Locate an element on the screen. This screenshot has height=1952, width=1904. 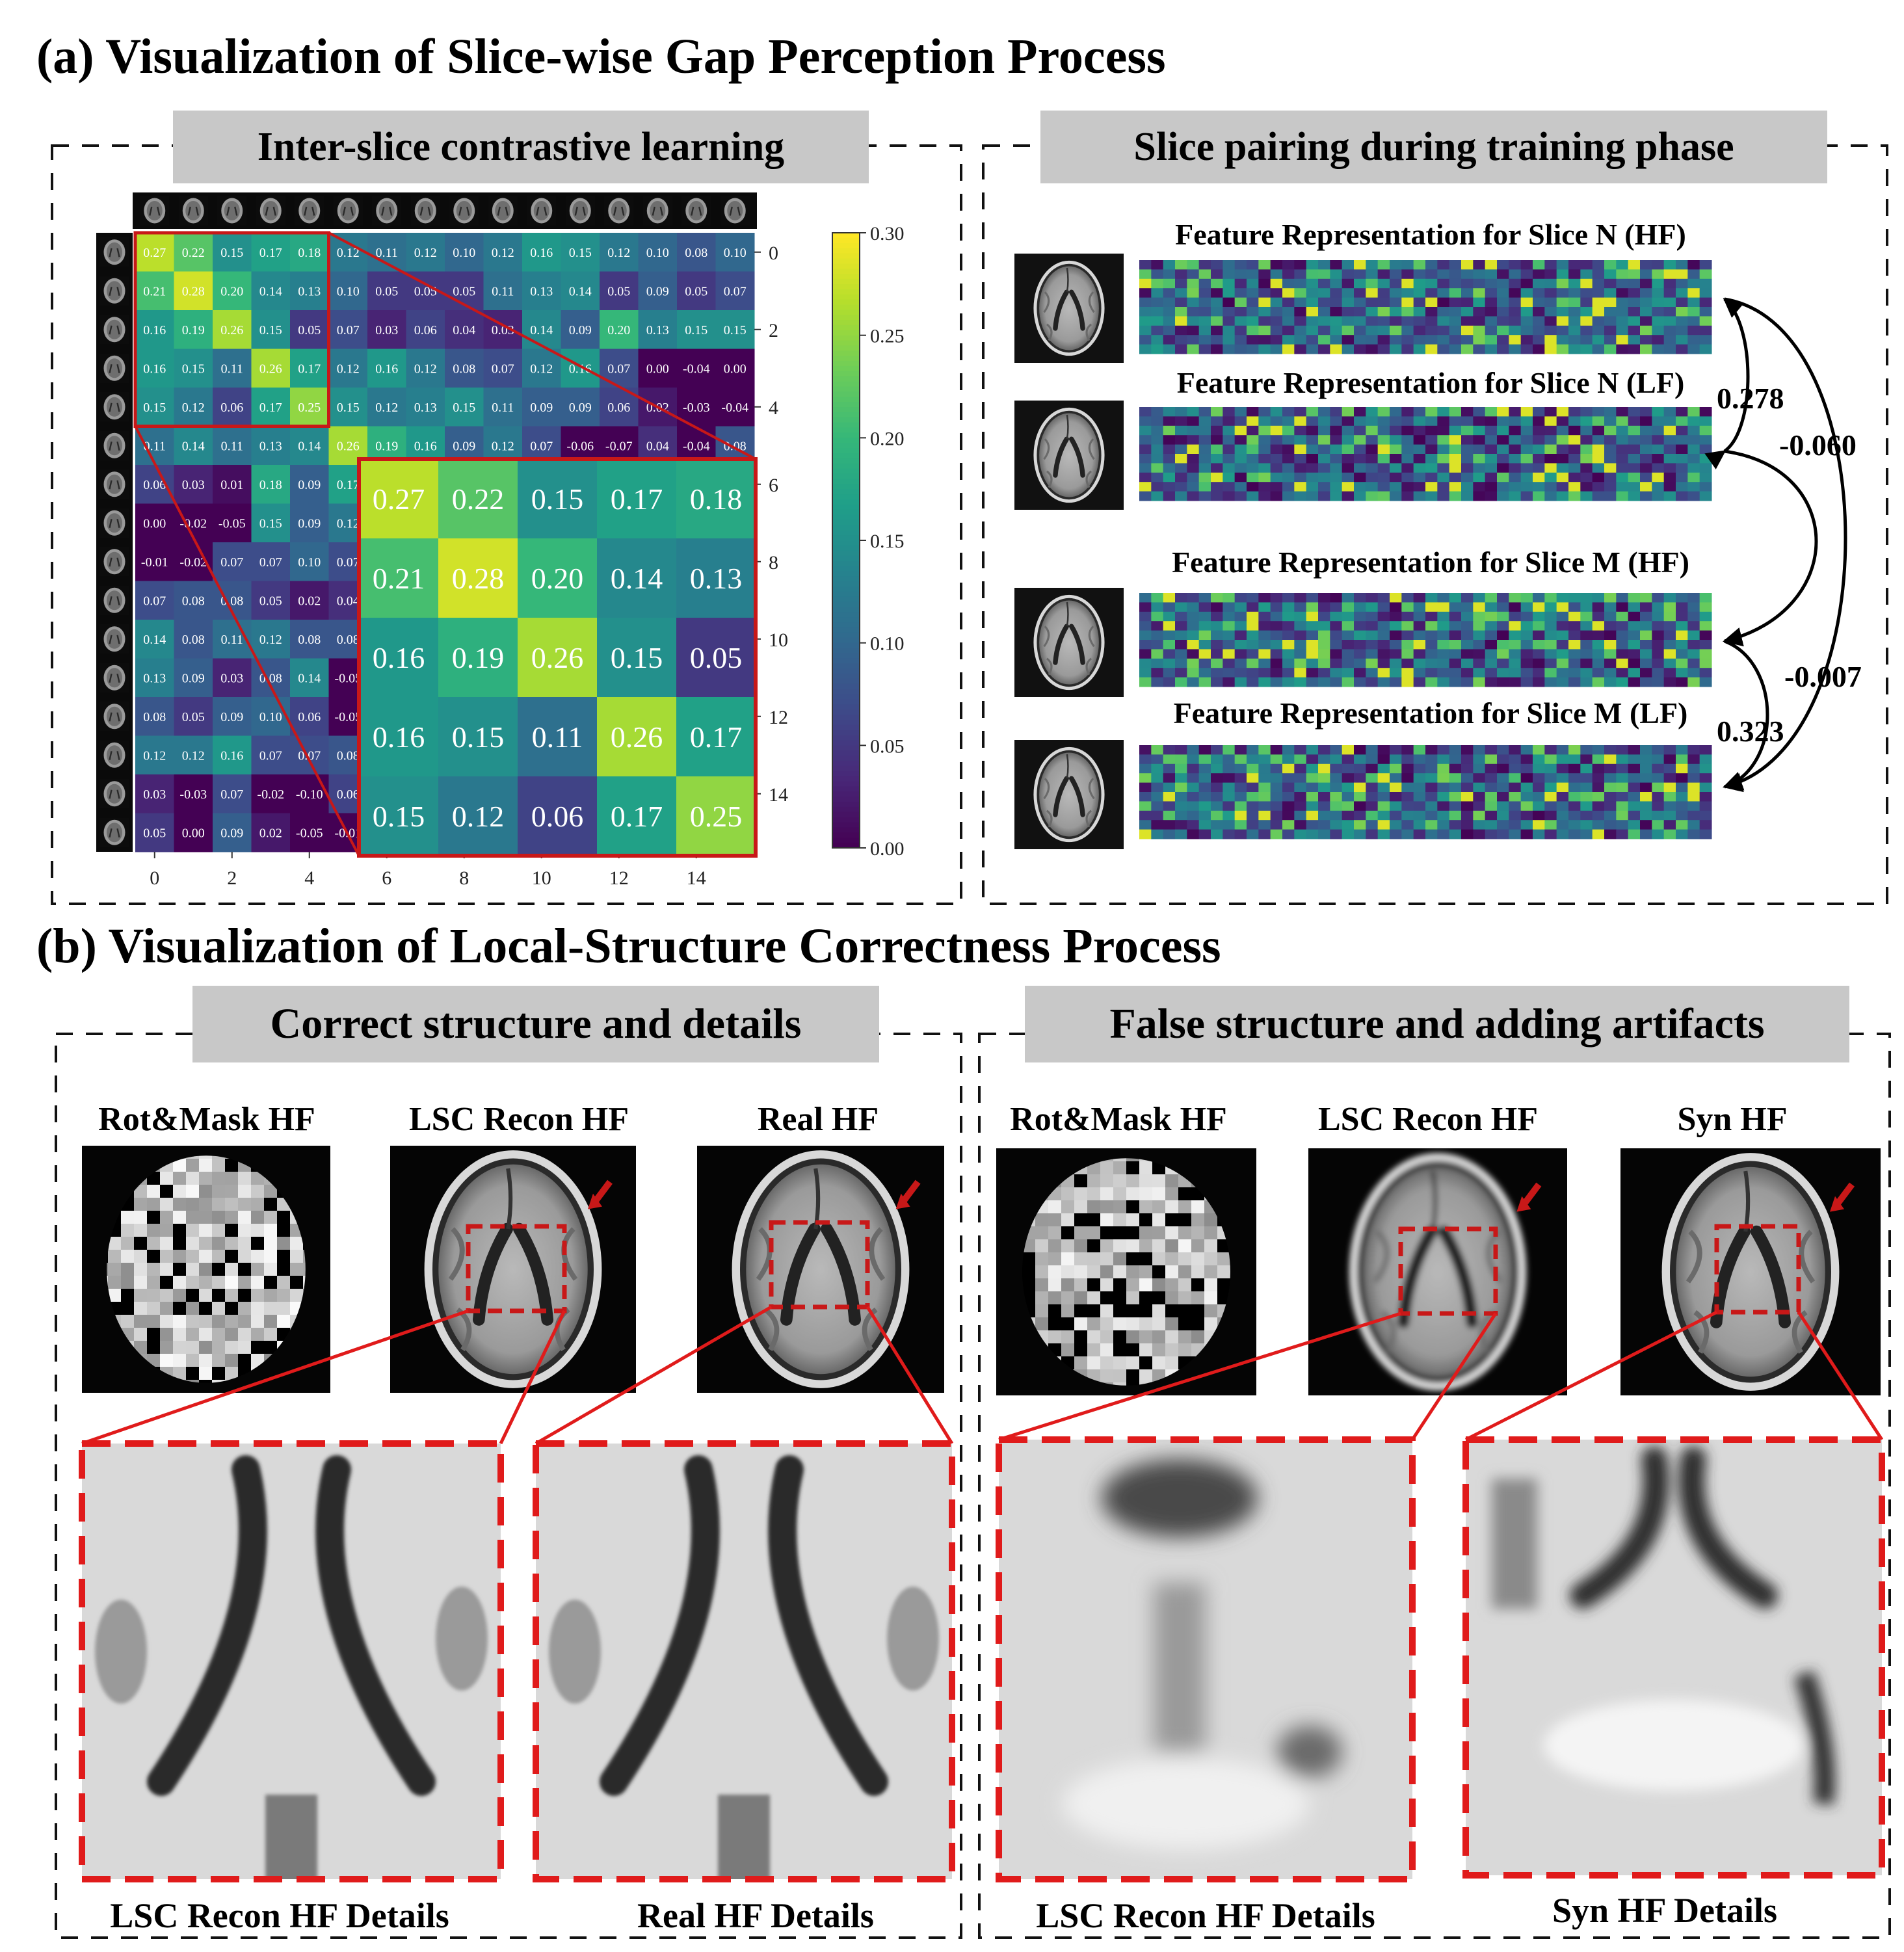
heatmap-cell-value: 0.06 is located at coordinates (231, 408).